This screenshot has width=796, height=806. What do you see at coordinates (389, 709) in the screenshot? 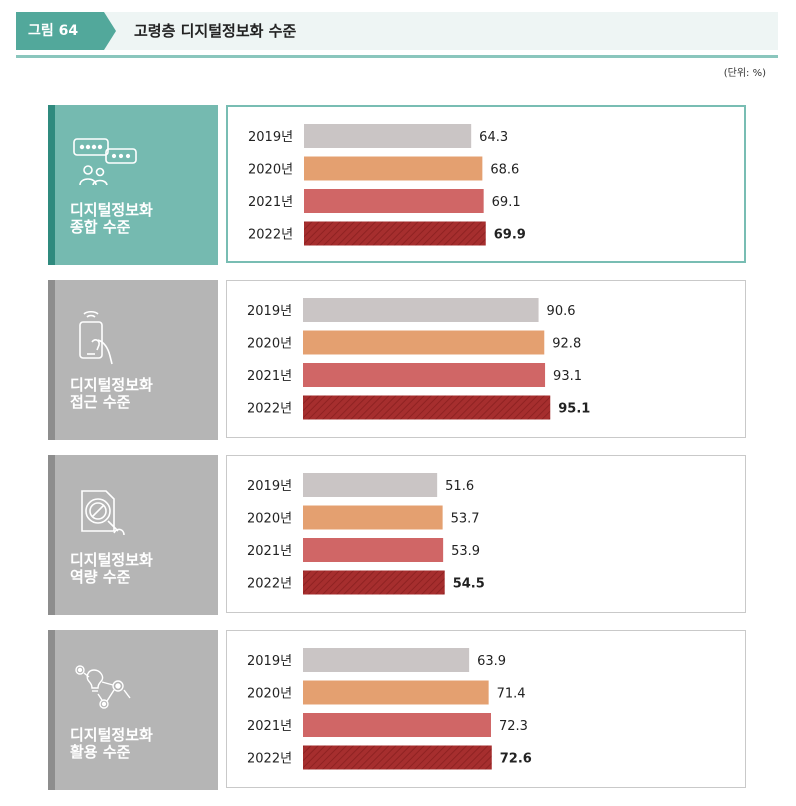
I see `bar-chart-usage: 2019년 63.9 2020년 71.4 2021년 72.3 2022년 72.6` at bounding box center [389, 709].